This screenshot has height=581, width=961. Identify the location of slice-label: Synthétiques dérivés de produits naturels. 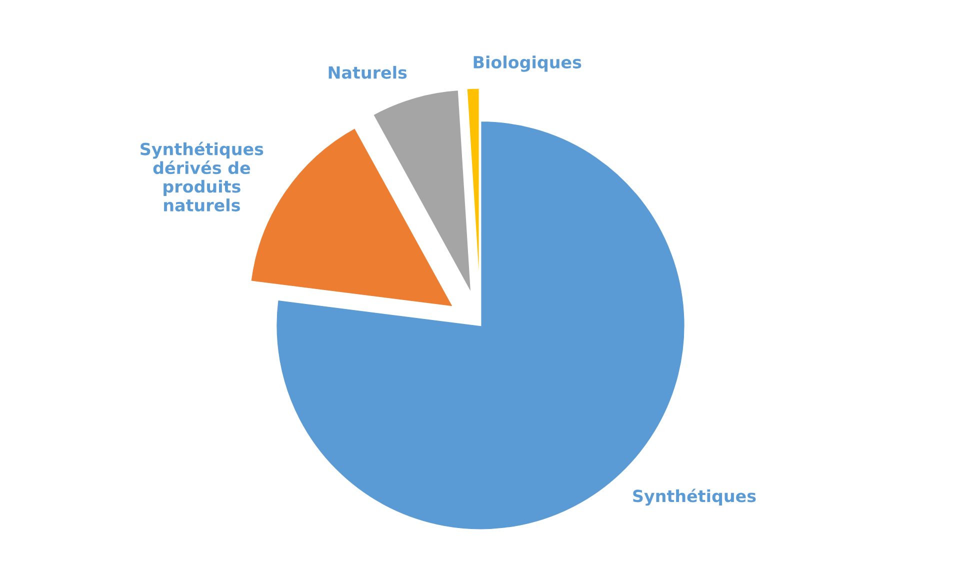
(202, 177).